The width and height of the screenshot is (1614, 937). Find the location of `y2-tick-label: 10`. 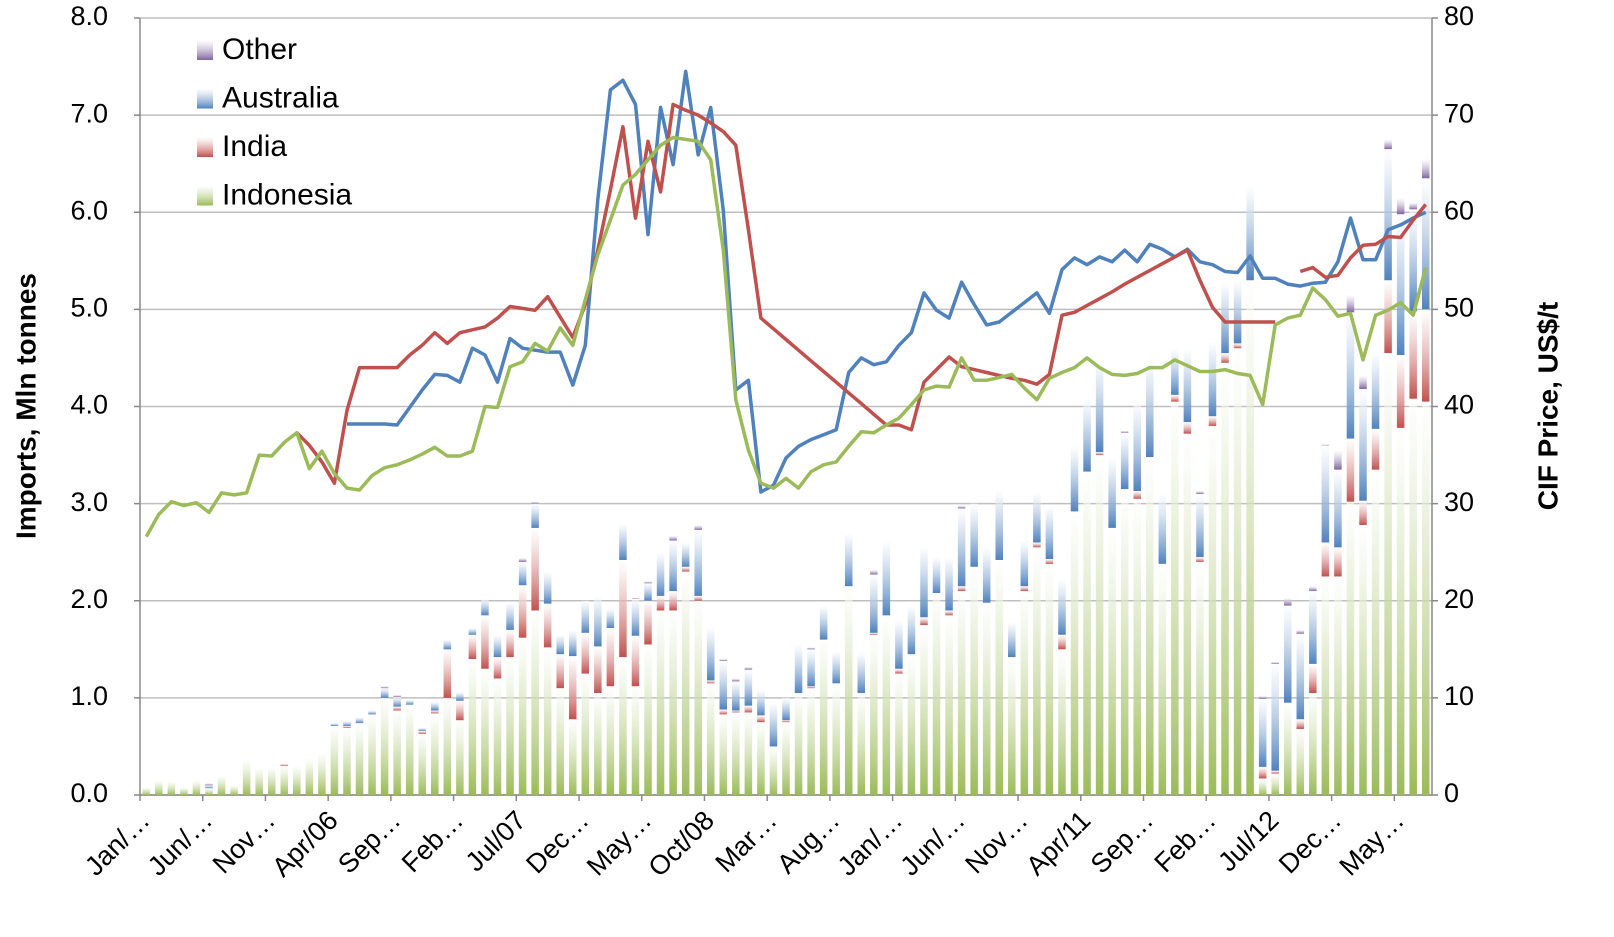

y2-tick-label: 10 is located at coordinates (1459, 696).